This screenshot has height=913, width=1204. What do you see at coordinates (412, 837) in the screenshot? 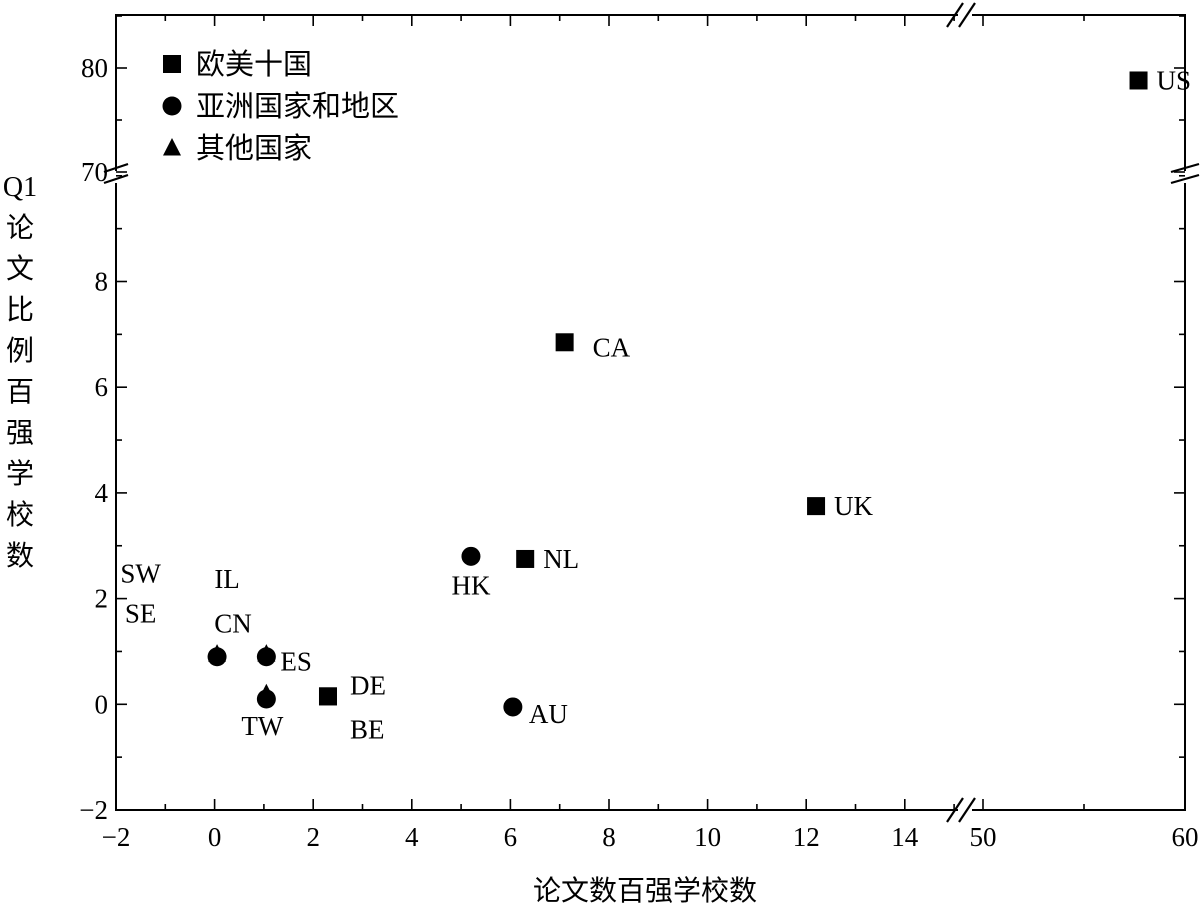
I see `x-tick-label: 4` at bounding box center [412, 837].